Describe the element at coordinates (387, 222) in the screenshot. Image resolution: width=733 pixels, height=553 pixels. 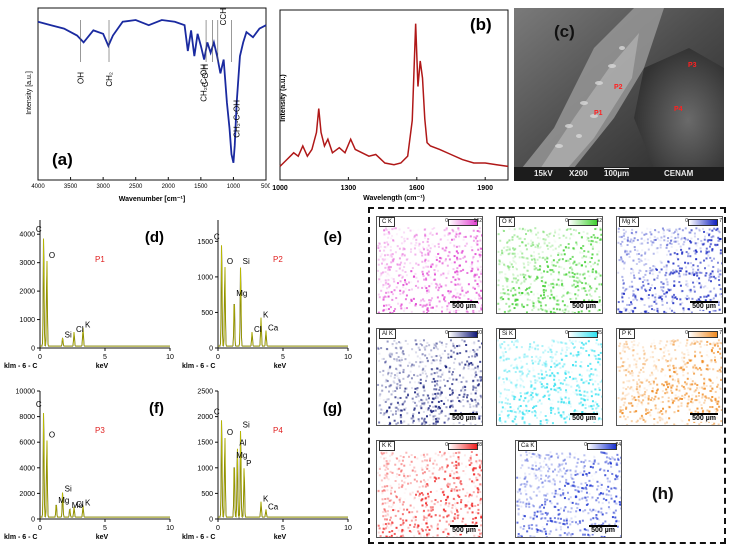
I see `map-element-label: C K` at that location.